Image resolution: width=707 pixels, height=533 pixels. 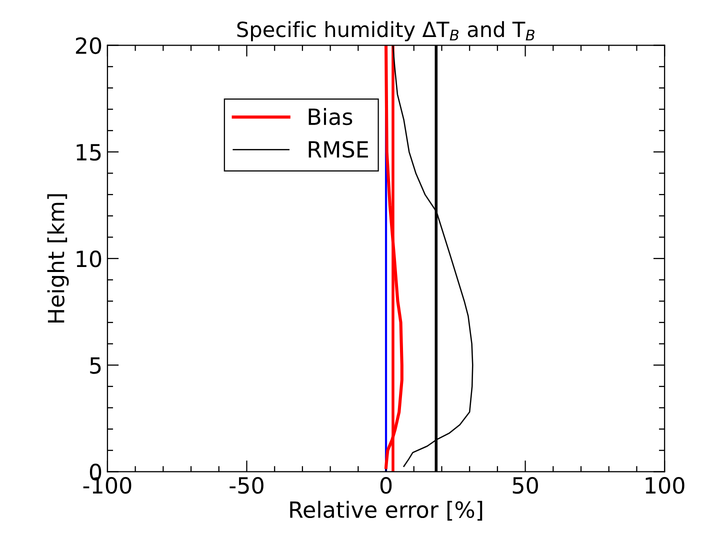 What do you see at coordinates (247, 485) in the screenshot?
I see `x-tick-label: -50` at bounding box center [247, 485].